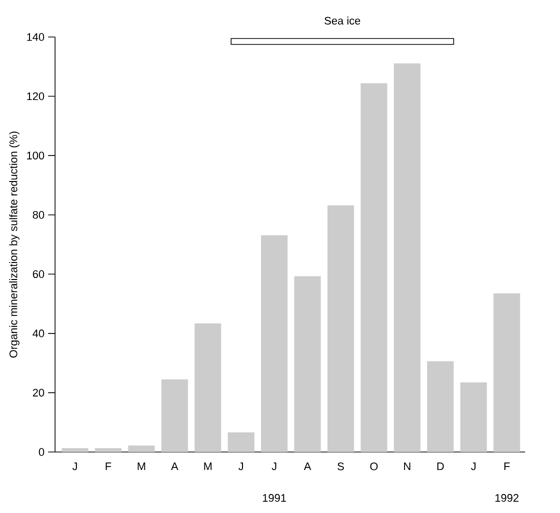 The image size is (560, 513). What do you see at coordinates (35, 96) in the screenshot?
I see `y-tick-label: 120` at bounding box center [35, 96].